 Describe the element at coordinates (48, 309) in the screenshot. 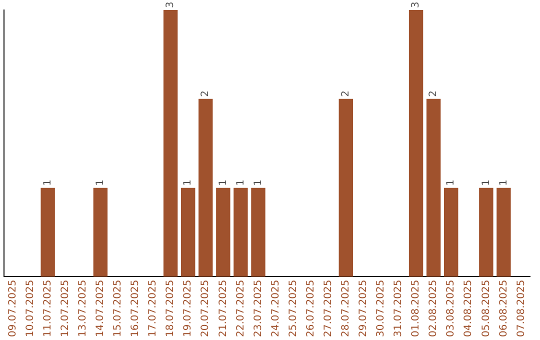

I see `x-tick-label: 11.07.2025` at that location.